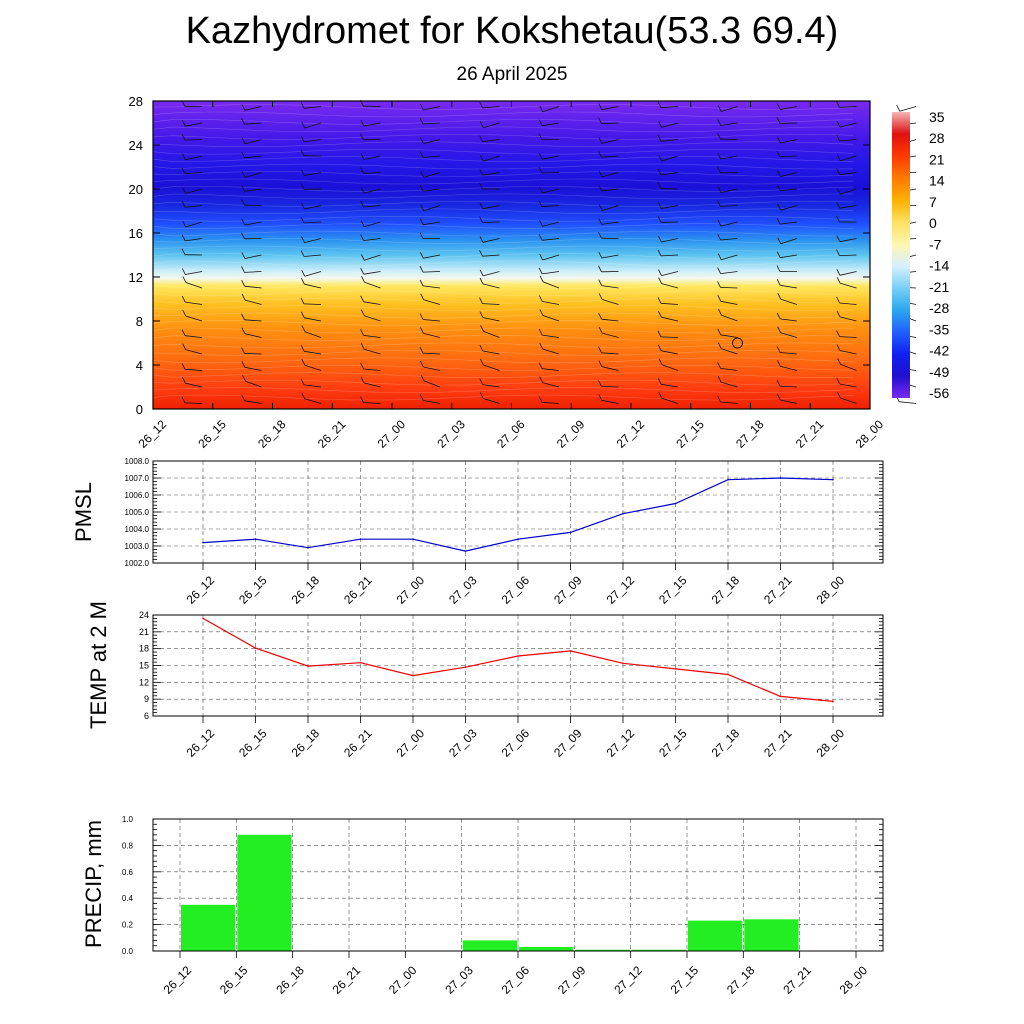  What do you see at coordinates (778, 743) in the screenshot?
I see `x-tick-label: 27_21` at bounding box center [778, 743].